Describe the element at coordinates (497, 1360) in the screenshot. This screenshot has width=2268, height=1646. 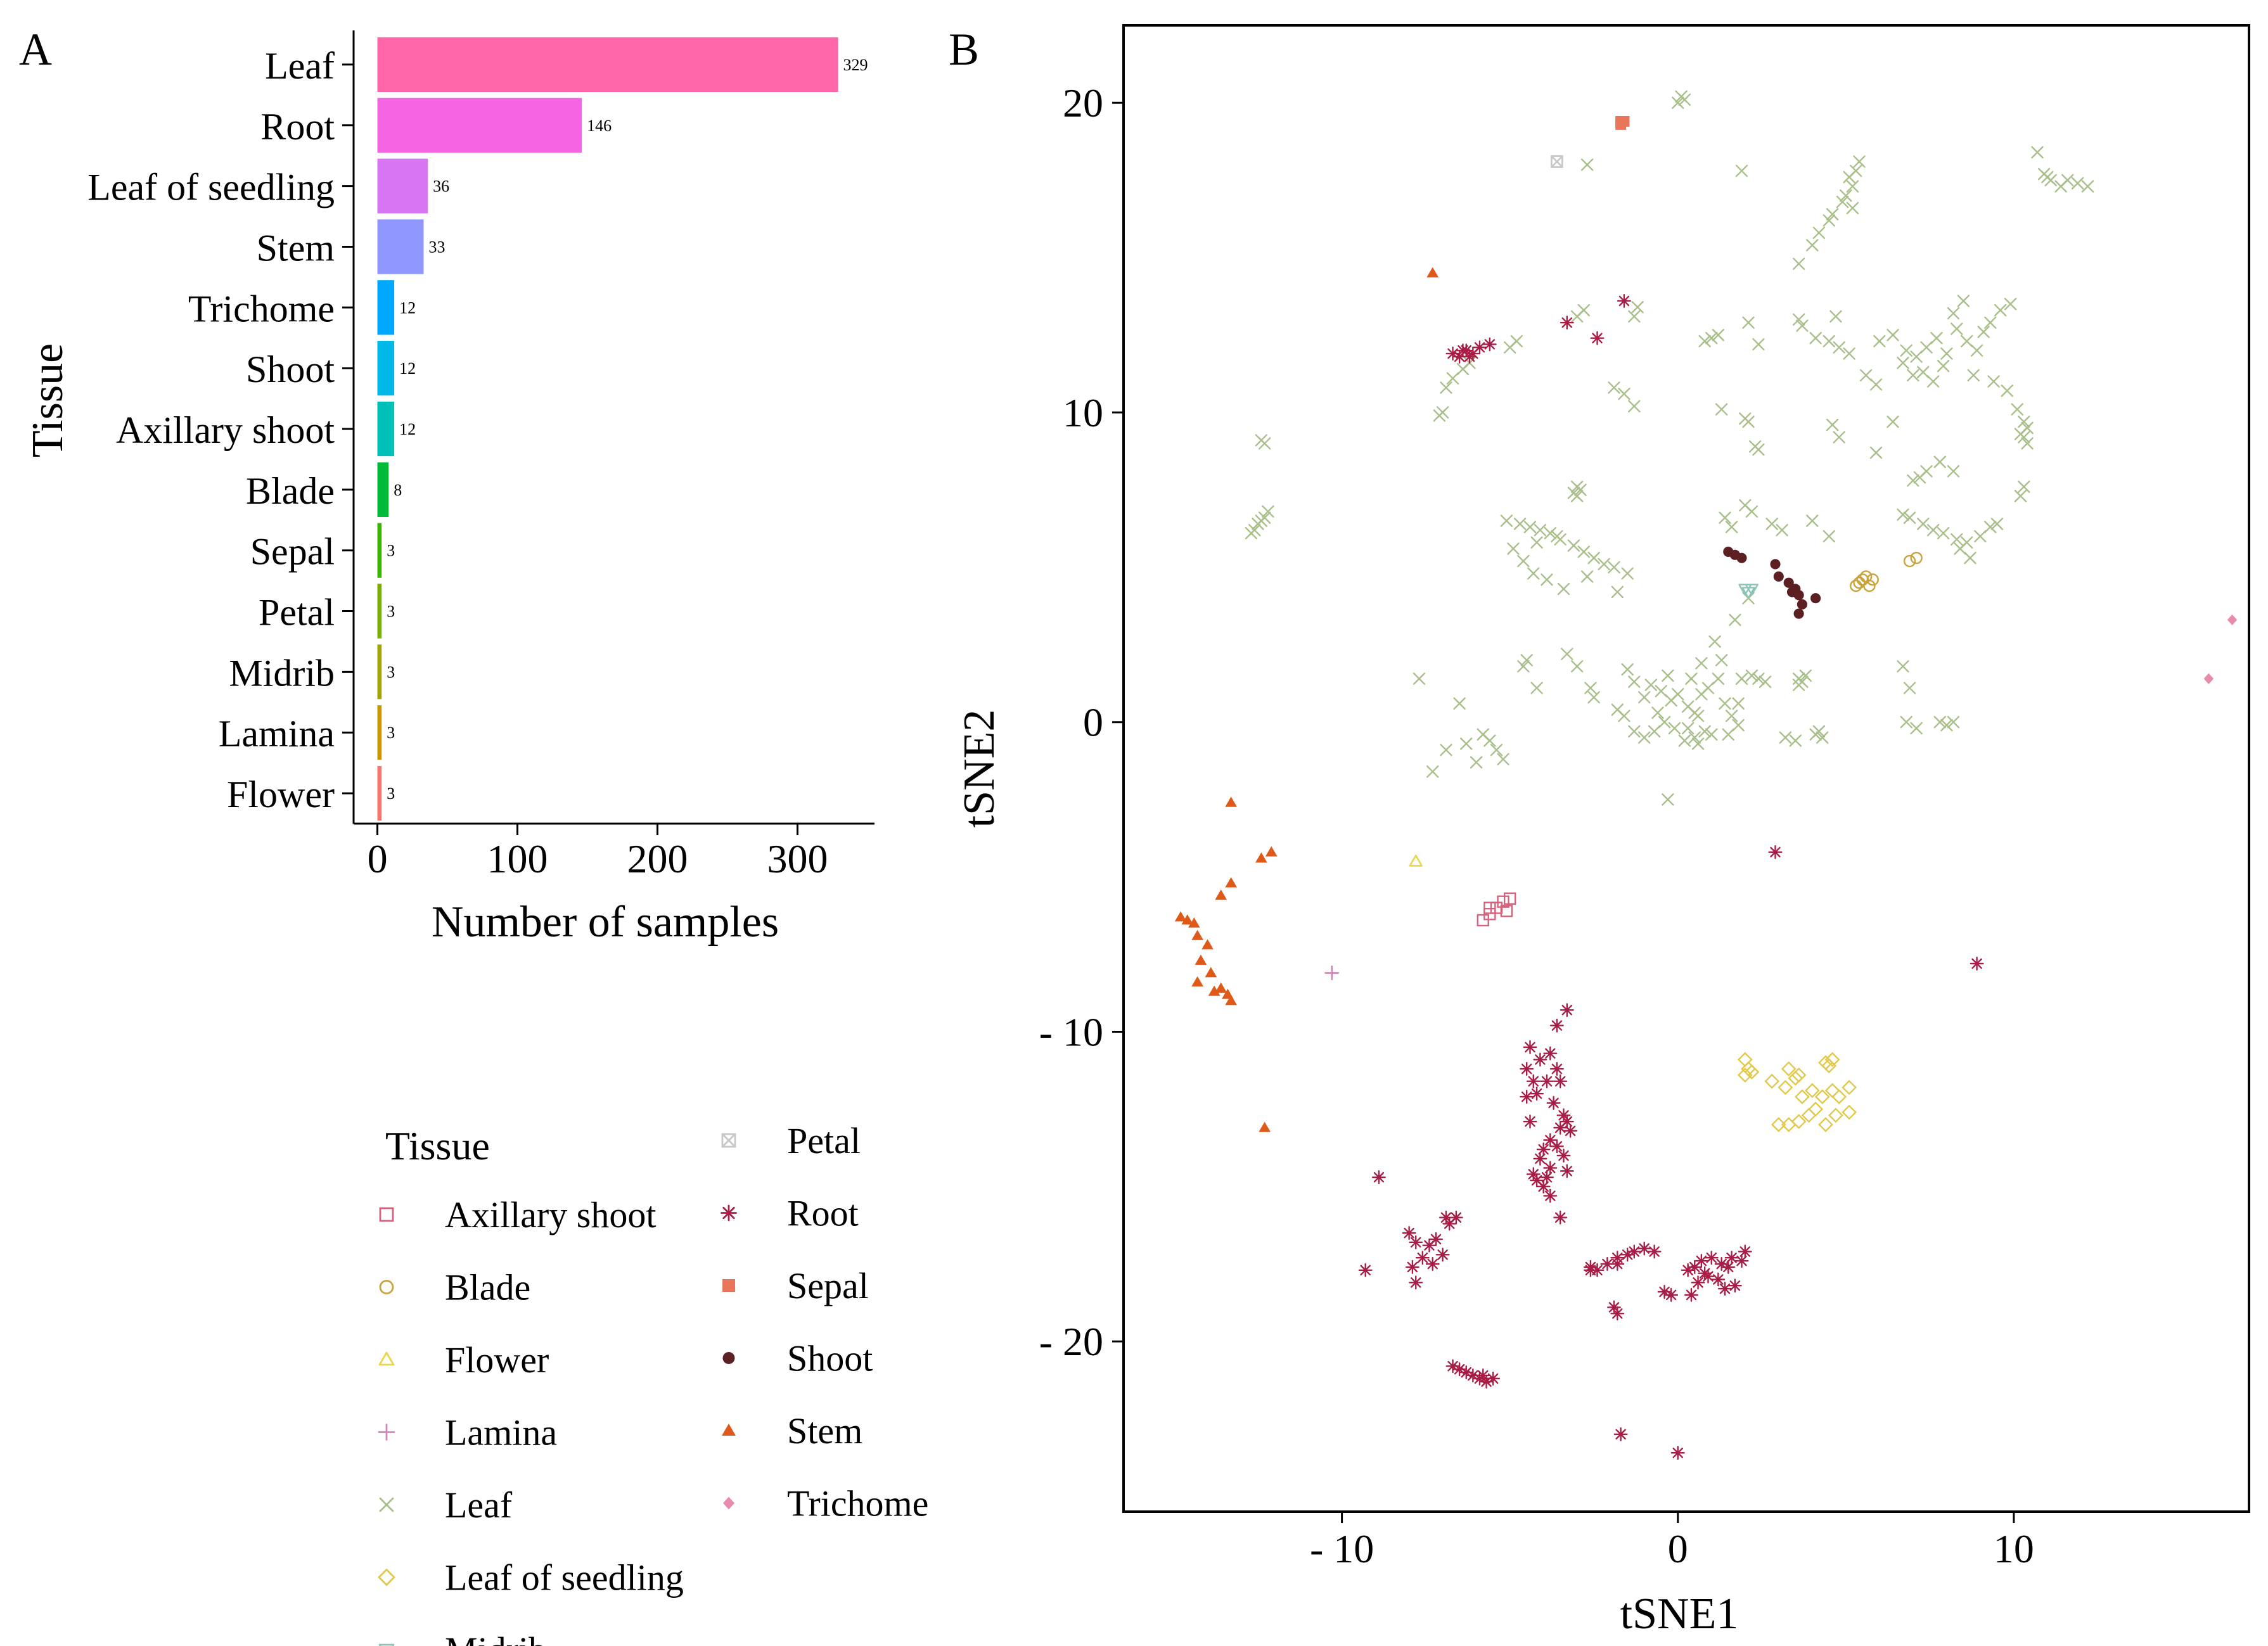
I see `legend-label-flower: Flower` at that location.